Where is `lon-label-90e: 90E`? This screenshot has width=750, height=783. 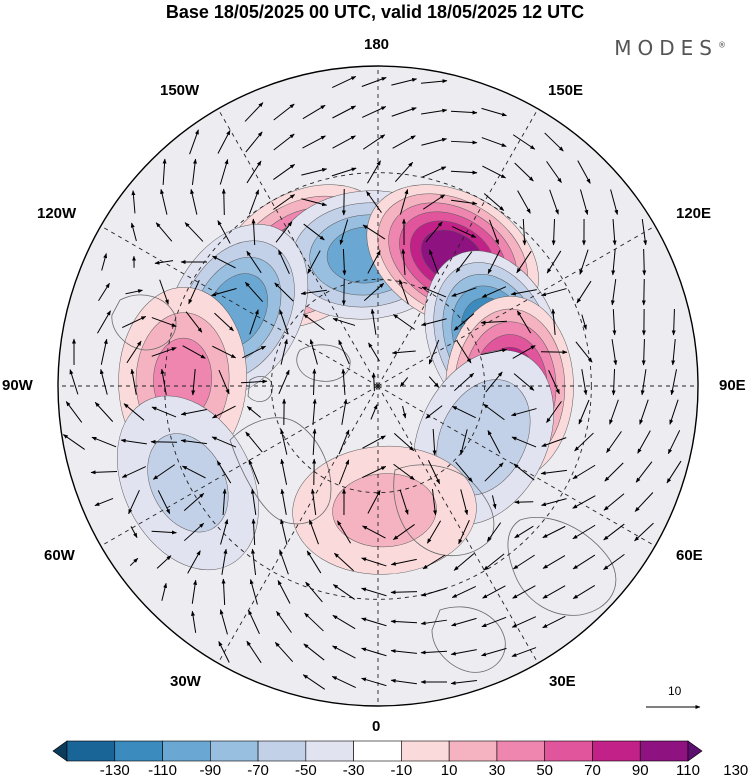
lon-label-90e: 90E is located at coordinates (732, 385).